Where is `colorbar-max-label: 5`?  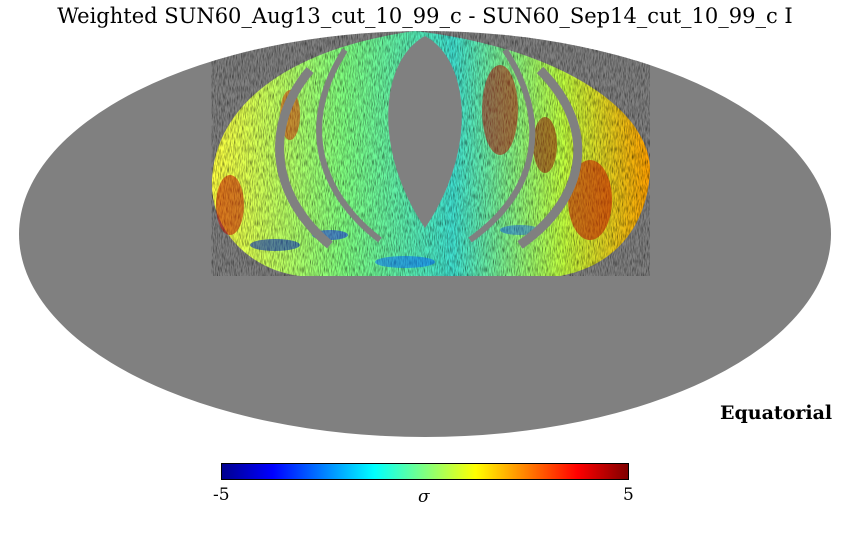
colorbar-max-label: 5 is located at coordinates (628, 495).